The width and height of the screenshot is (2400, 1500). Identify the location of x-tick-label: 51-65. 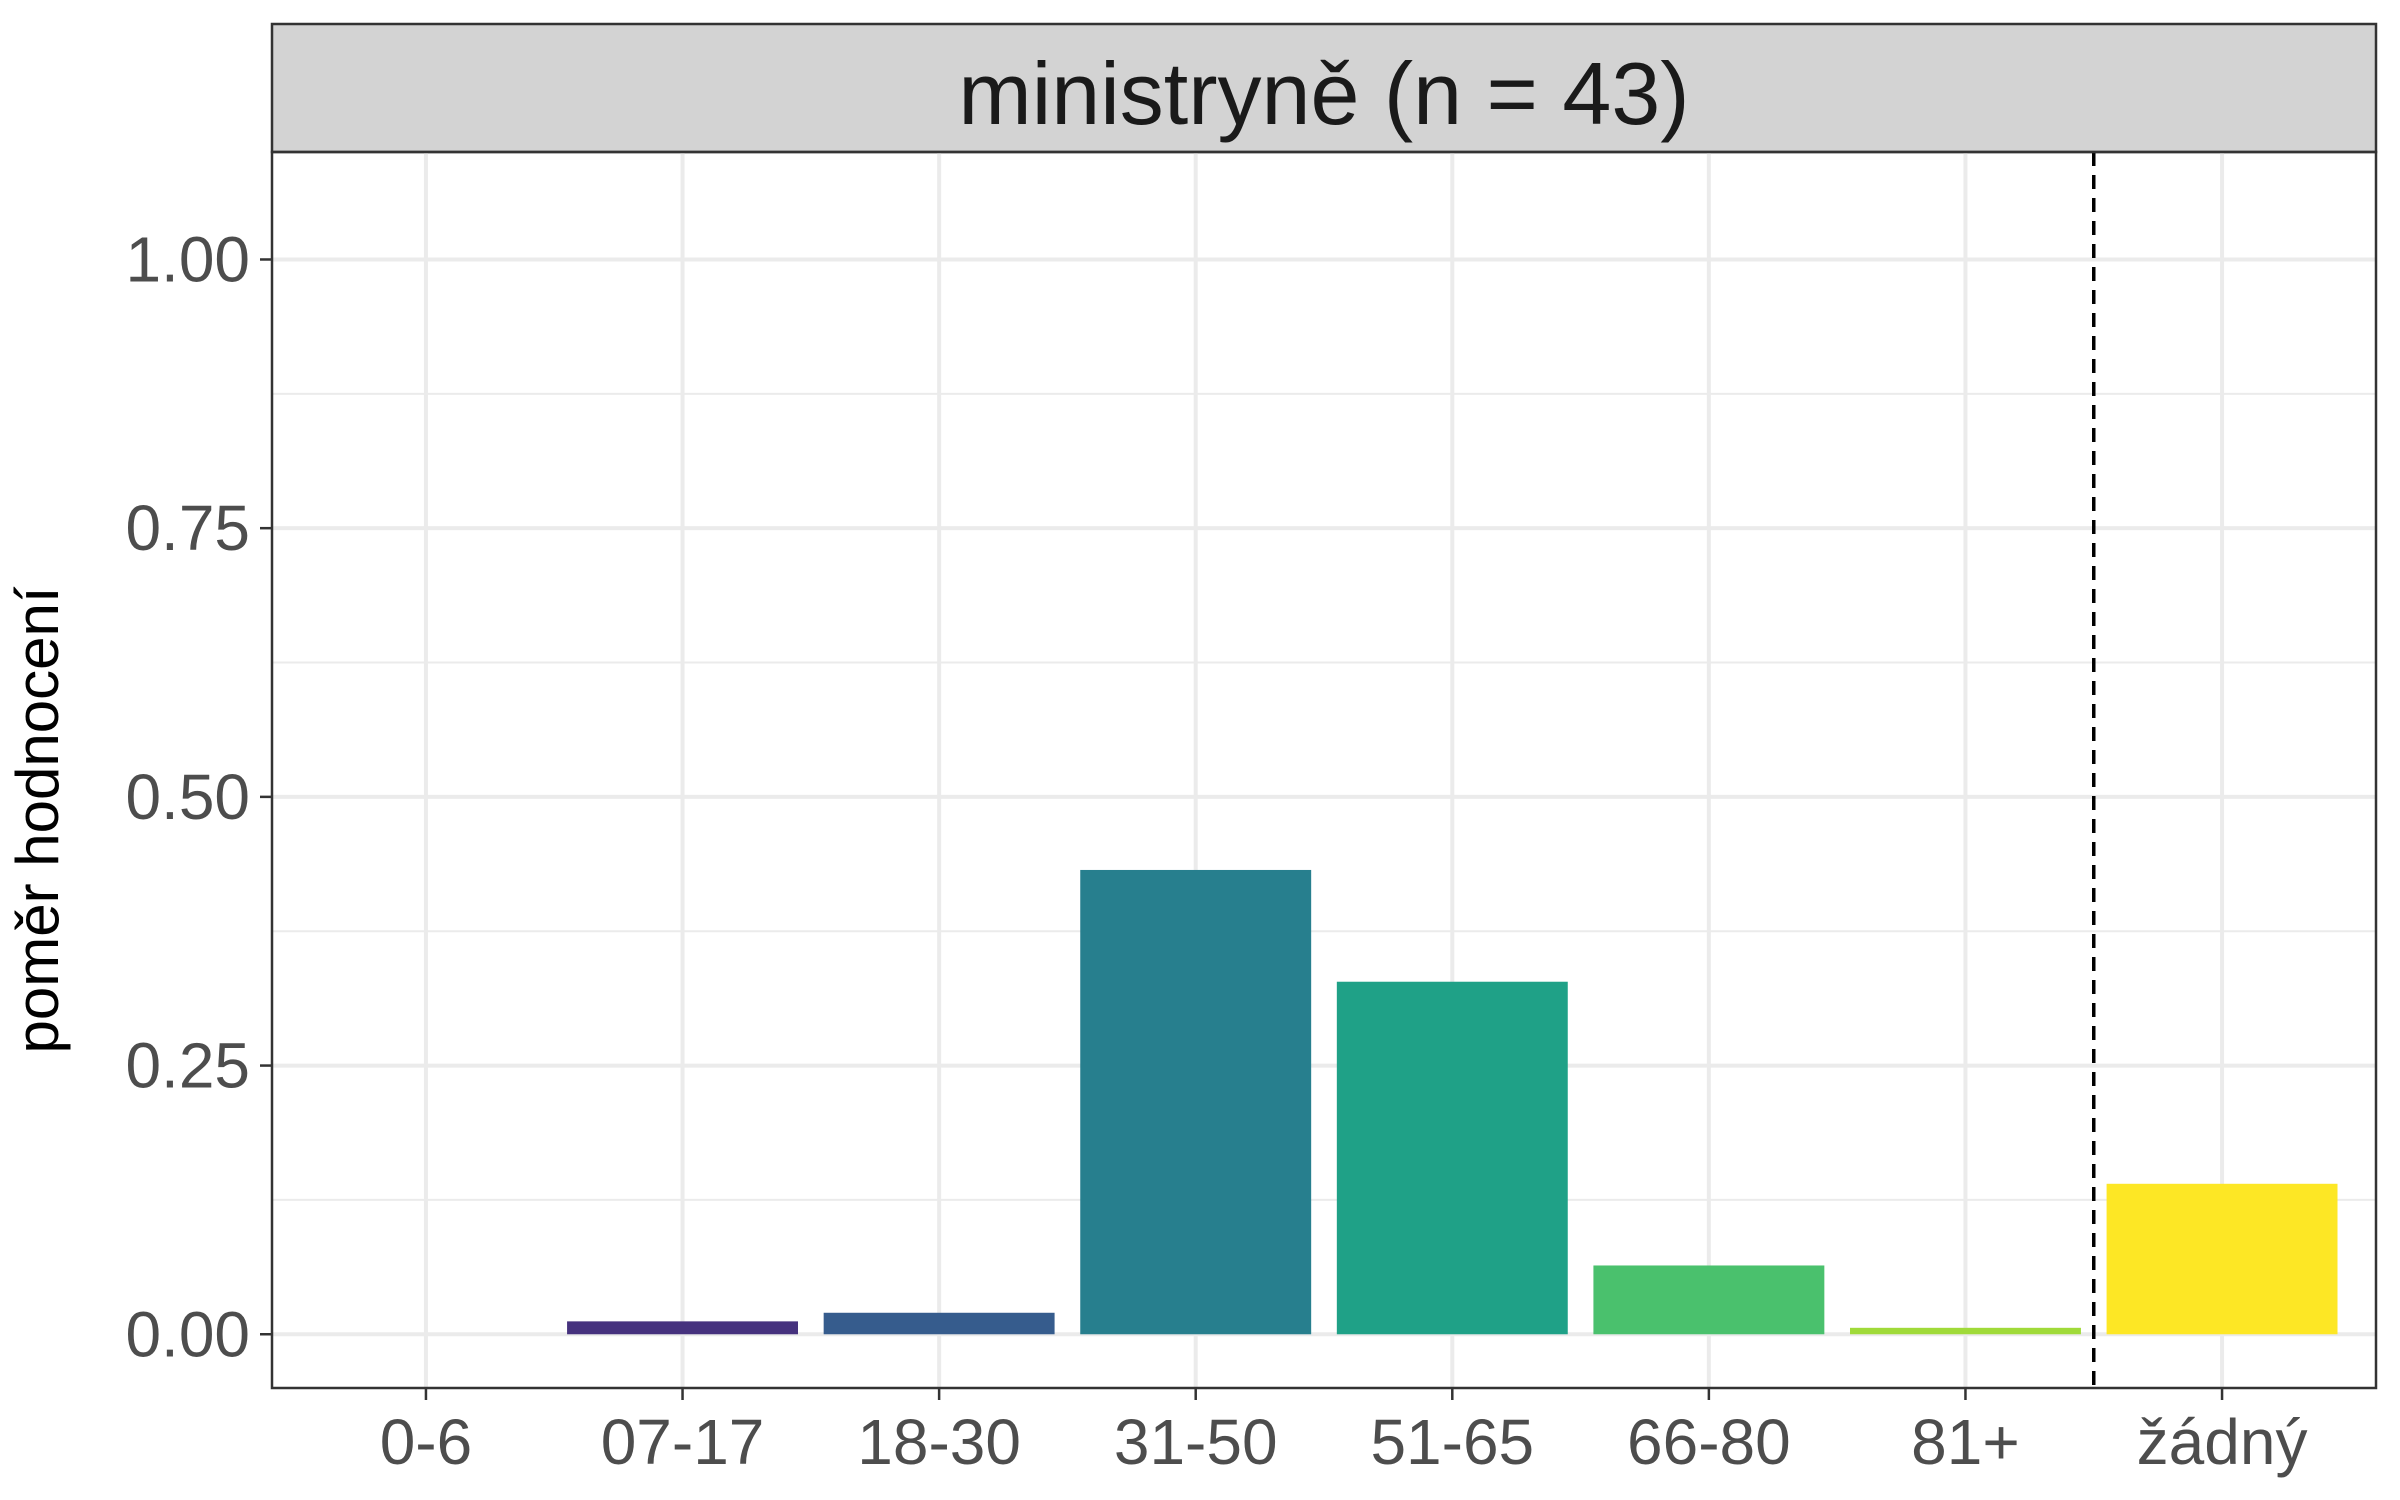
(1452, 1442).